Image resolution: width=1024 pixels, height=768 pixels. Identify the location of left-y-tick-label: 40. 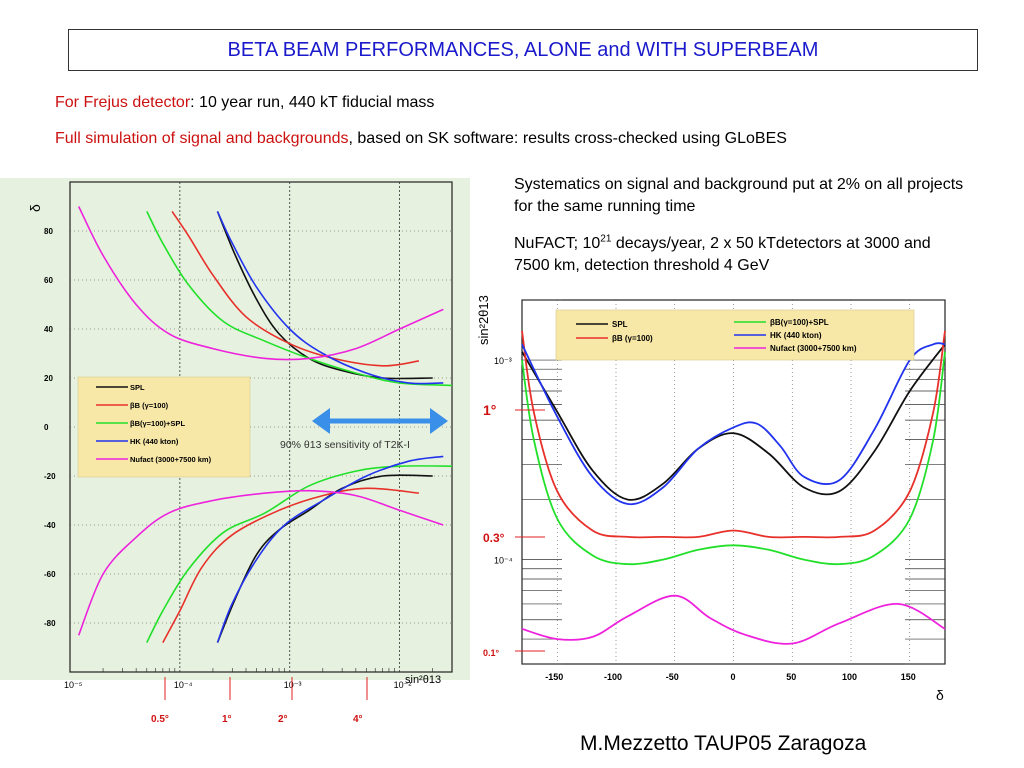
(48, 329).